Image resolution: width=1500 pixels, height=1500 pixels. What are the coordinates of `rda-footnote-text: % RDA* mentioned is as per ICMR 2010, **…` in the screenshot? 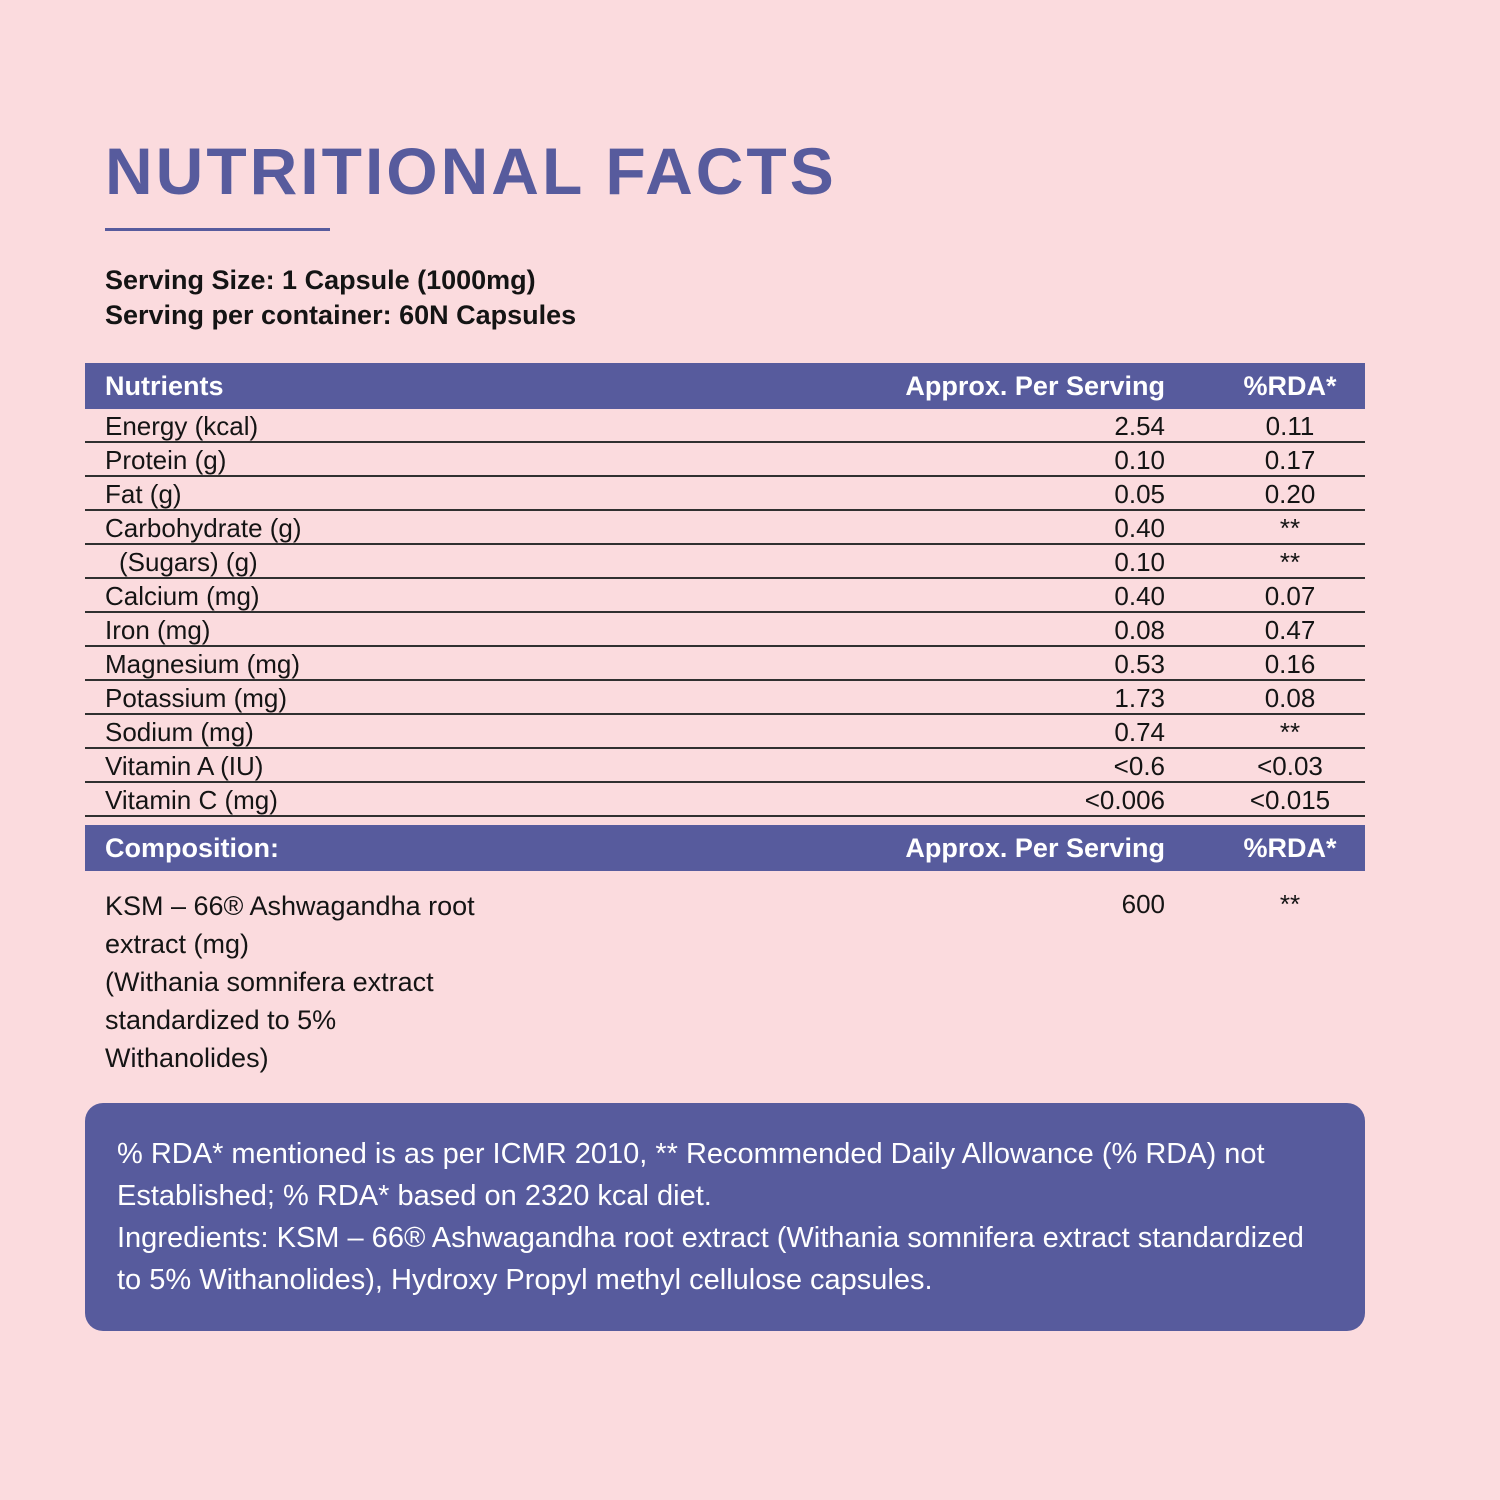 It's located at (691, 1175).